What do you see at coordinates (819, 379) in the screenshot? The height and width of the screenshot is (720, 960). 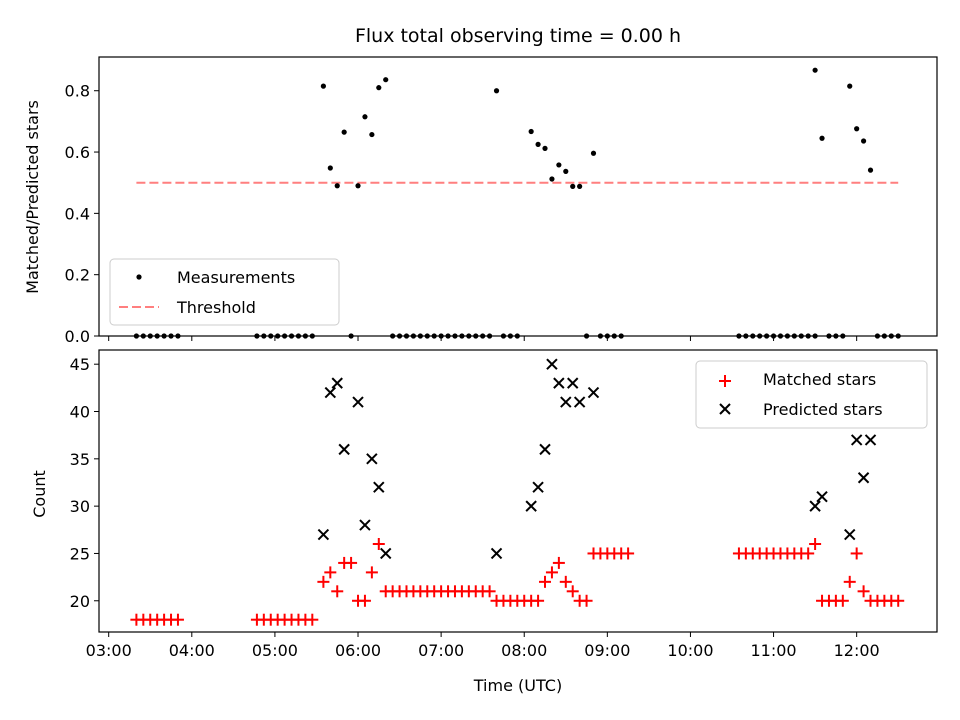 I see `legend-matched-label: Matched stars` at bounding box center [819, 379].